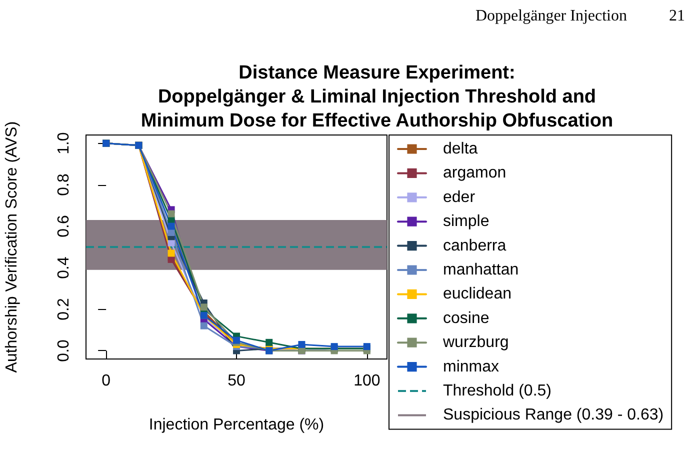 Image resolution: width=697 pixels, height=449 pixels. I want to click on legend-label: minmax, so click(471, 367).